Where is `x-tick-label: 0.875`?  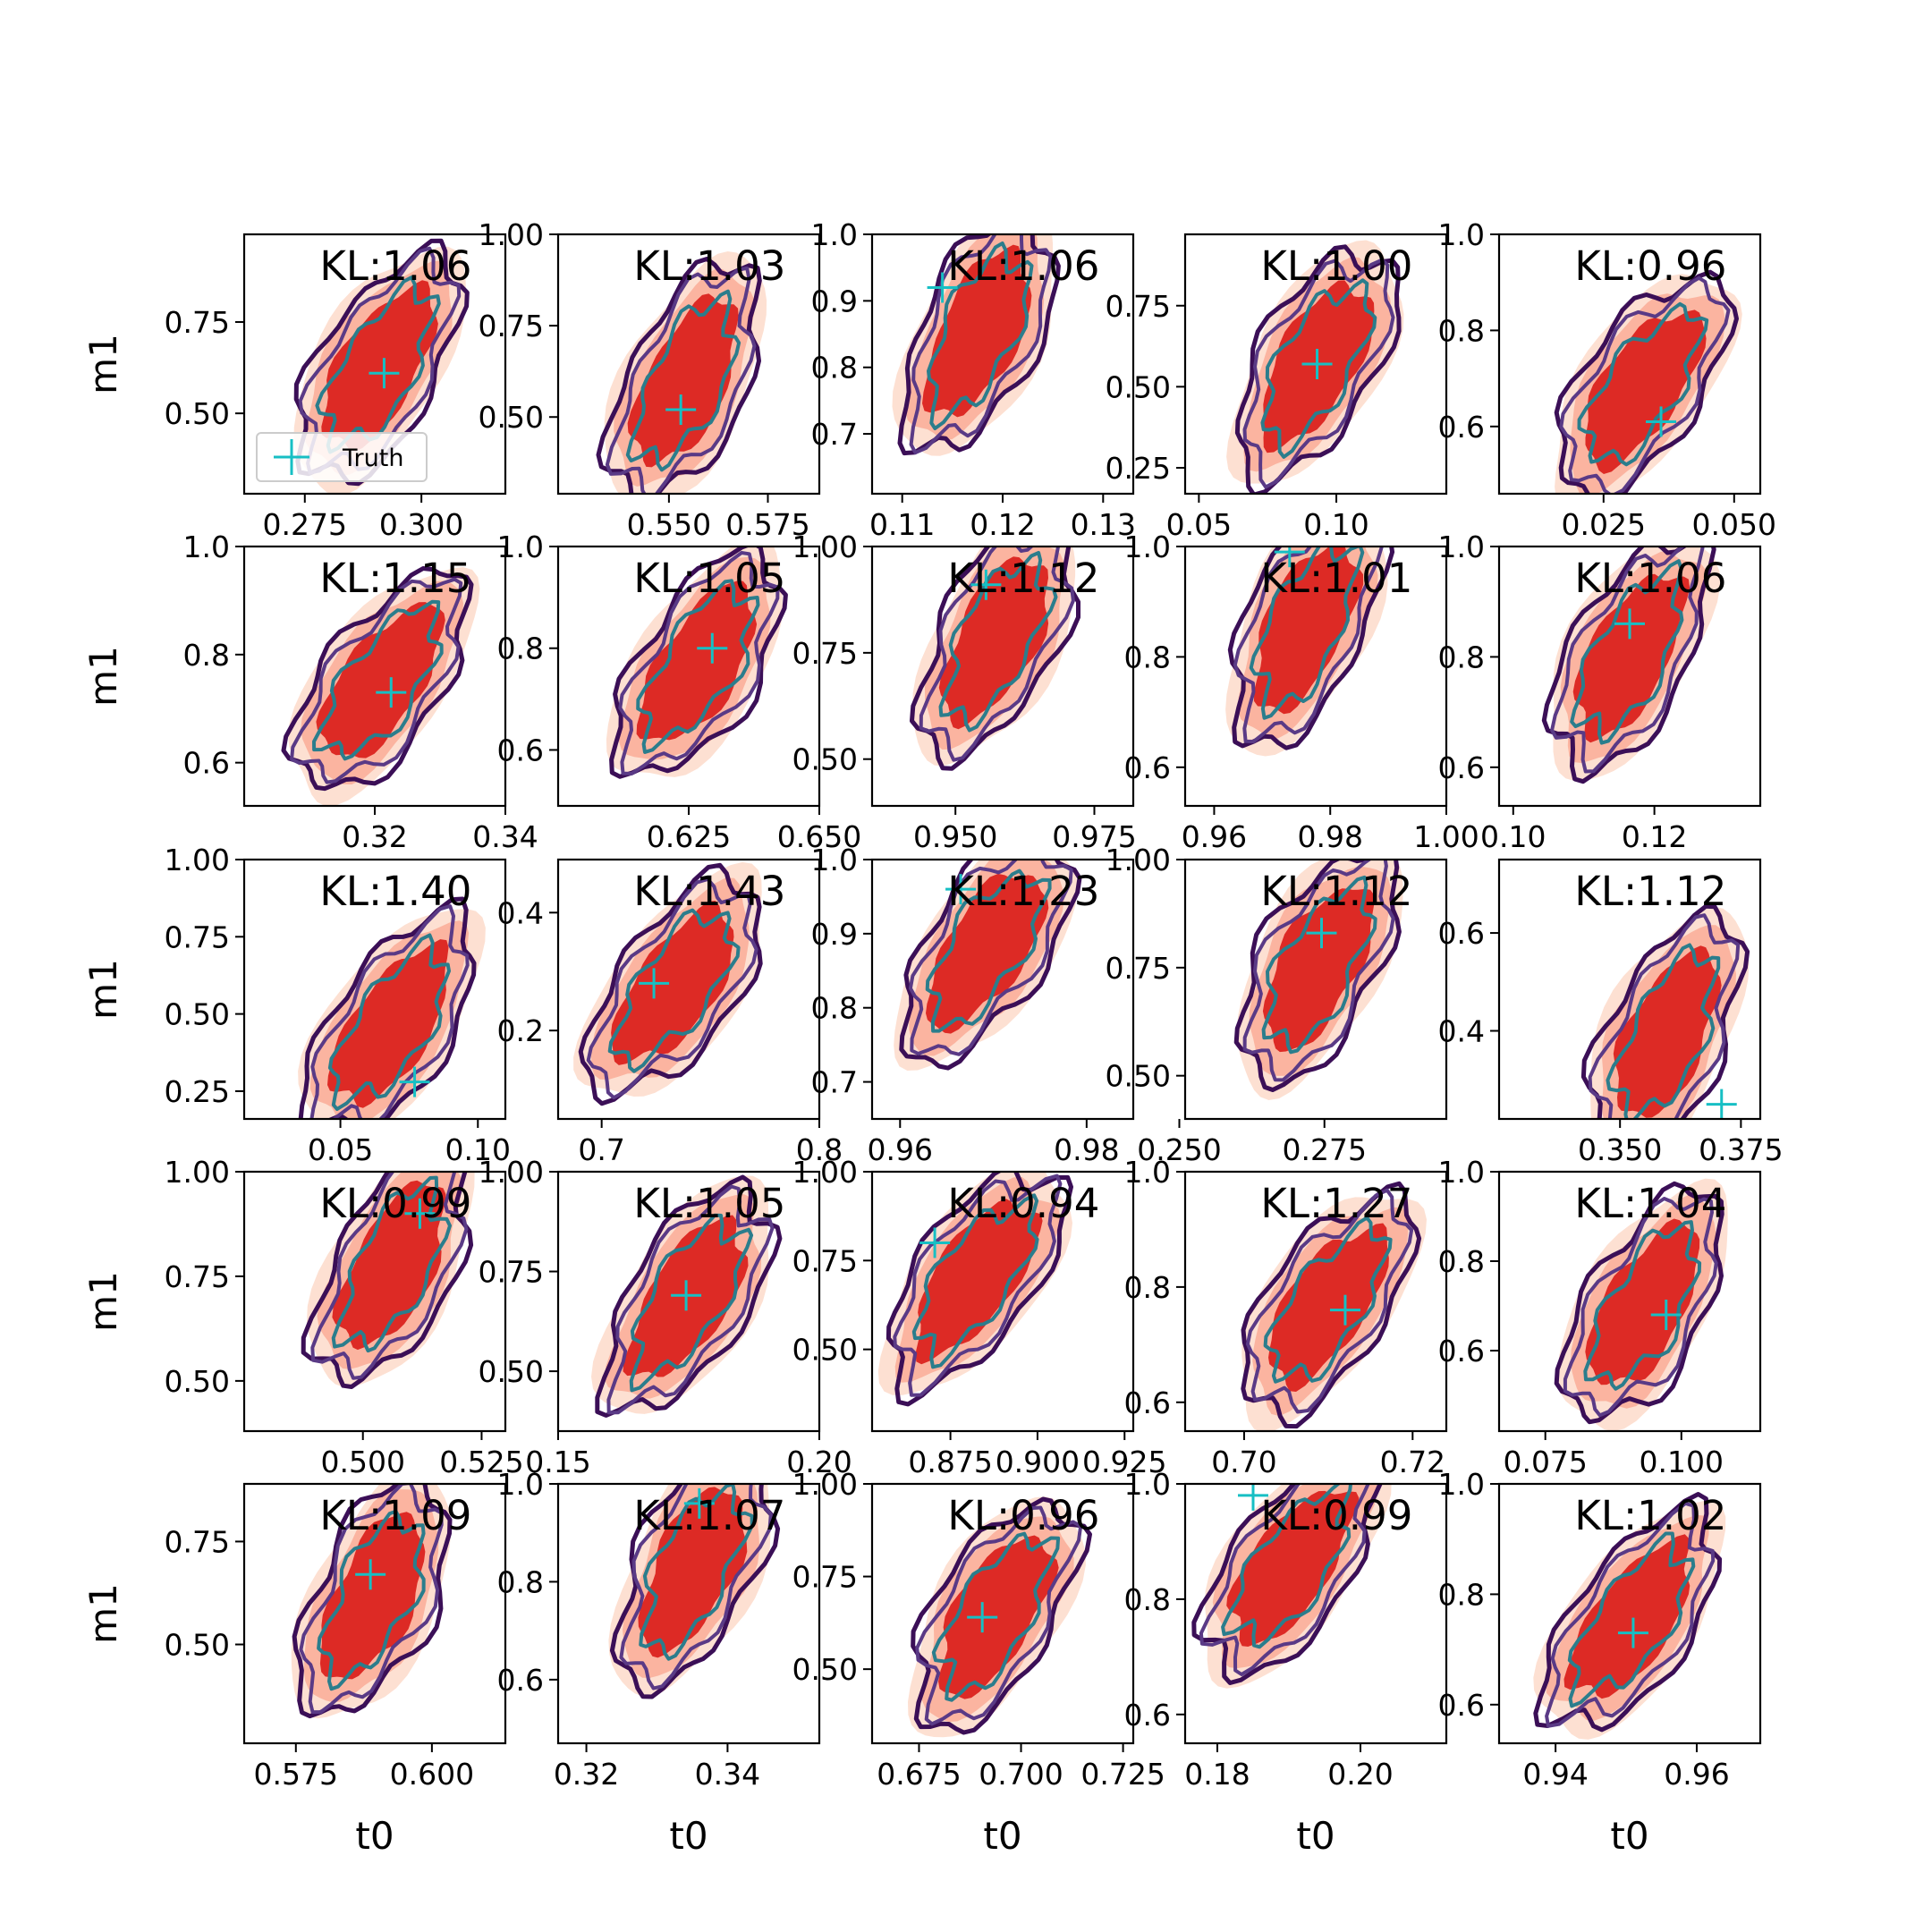 x-tick-label: 0.875 is located at coordinates (950, 1462).